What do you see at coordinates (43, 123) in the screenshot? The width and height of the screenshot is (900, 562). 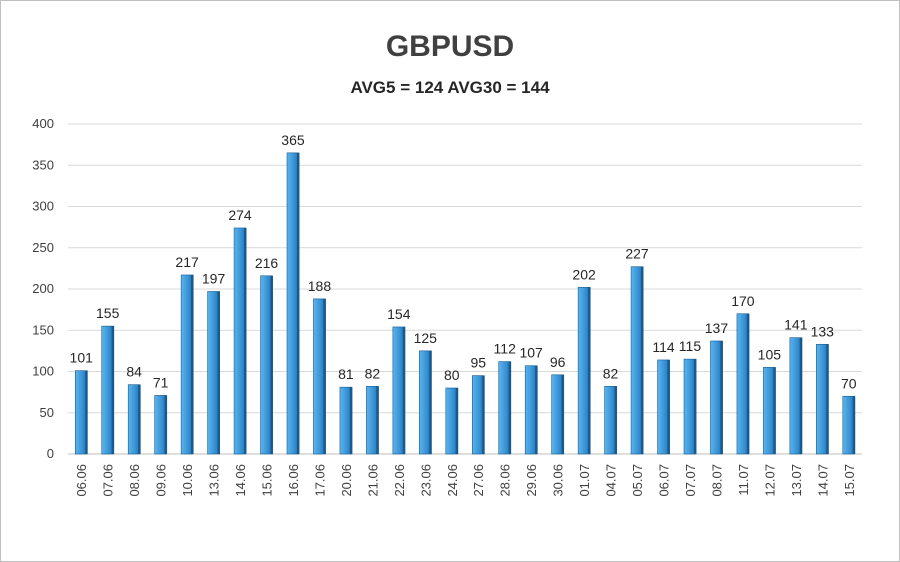 I see `y-tick-label: 400` at bounding box center [43, 123].